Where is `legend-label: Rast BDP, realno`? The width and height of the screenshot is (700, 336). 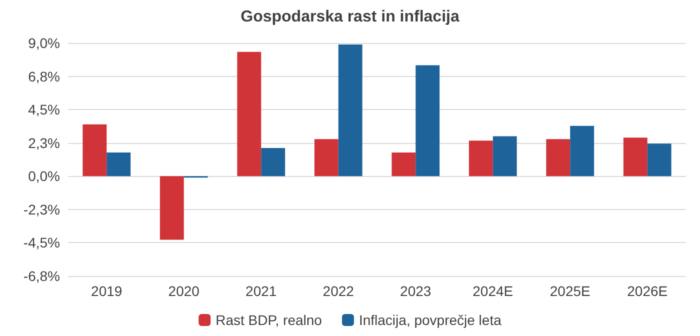
legend-label: Rast BDP, realno is located at coordinates (269, 320).